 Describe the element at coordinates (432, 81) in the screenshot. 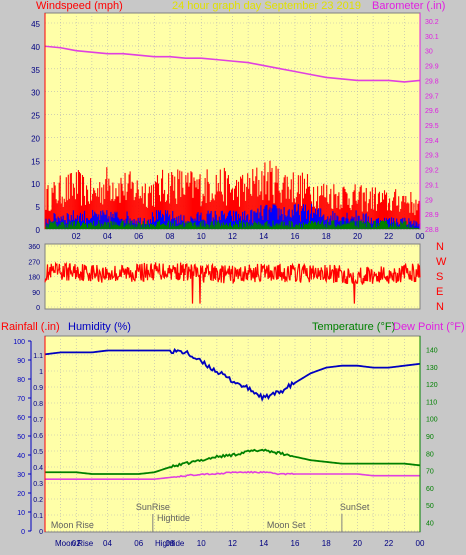

I see `barometer-tick-label: 29.8` at that location.